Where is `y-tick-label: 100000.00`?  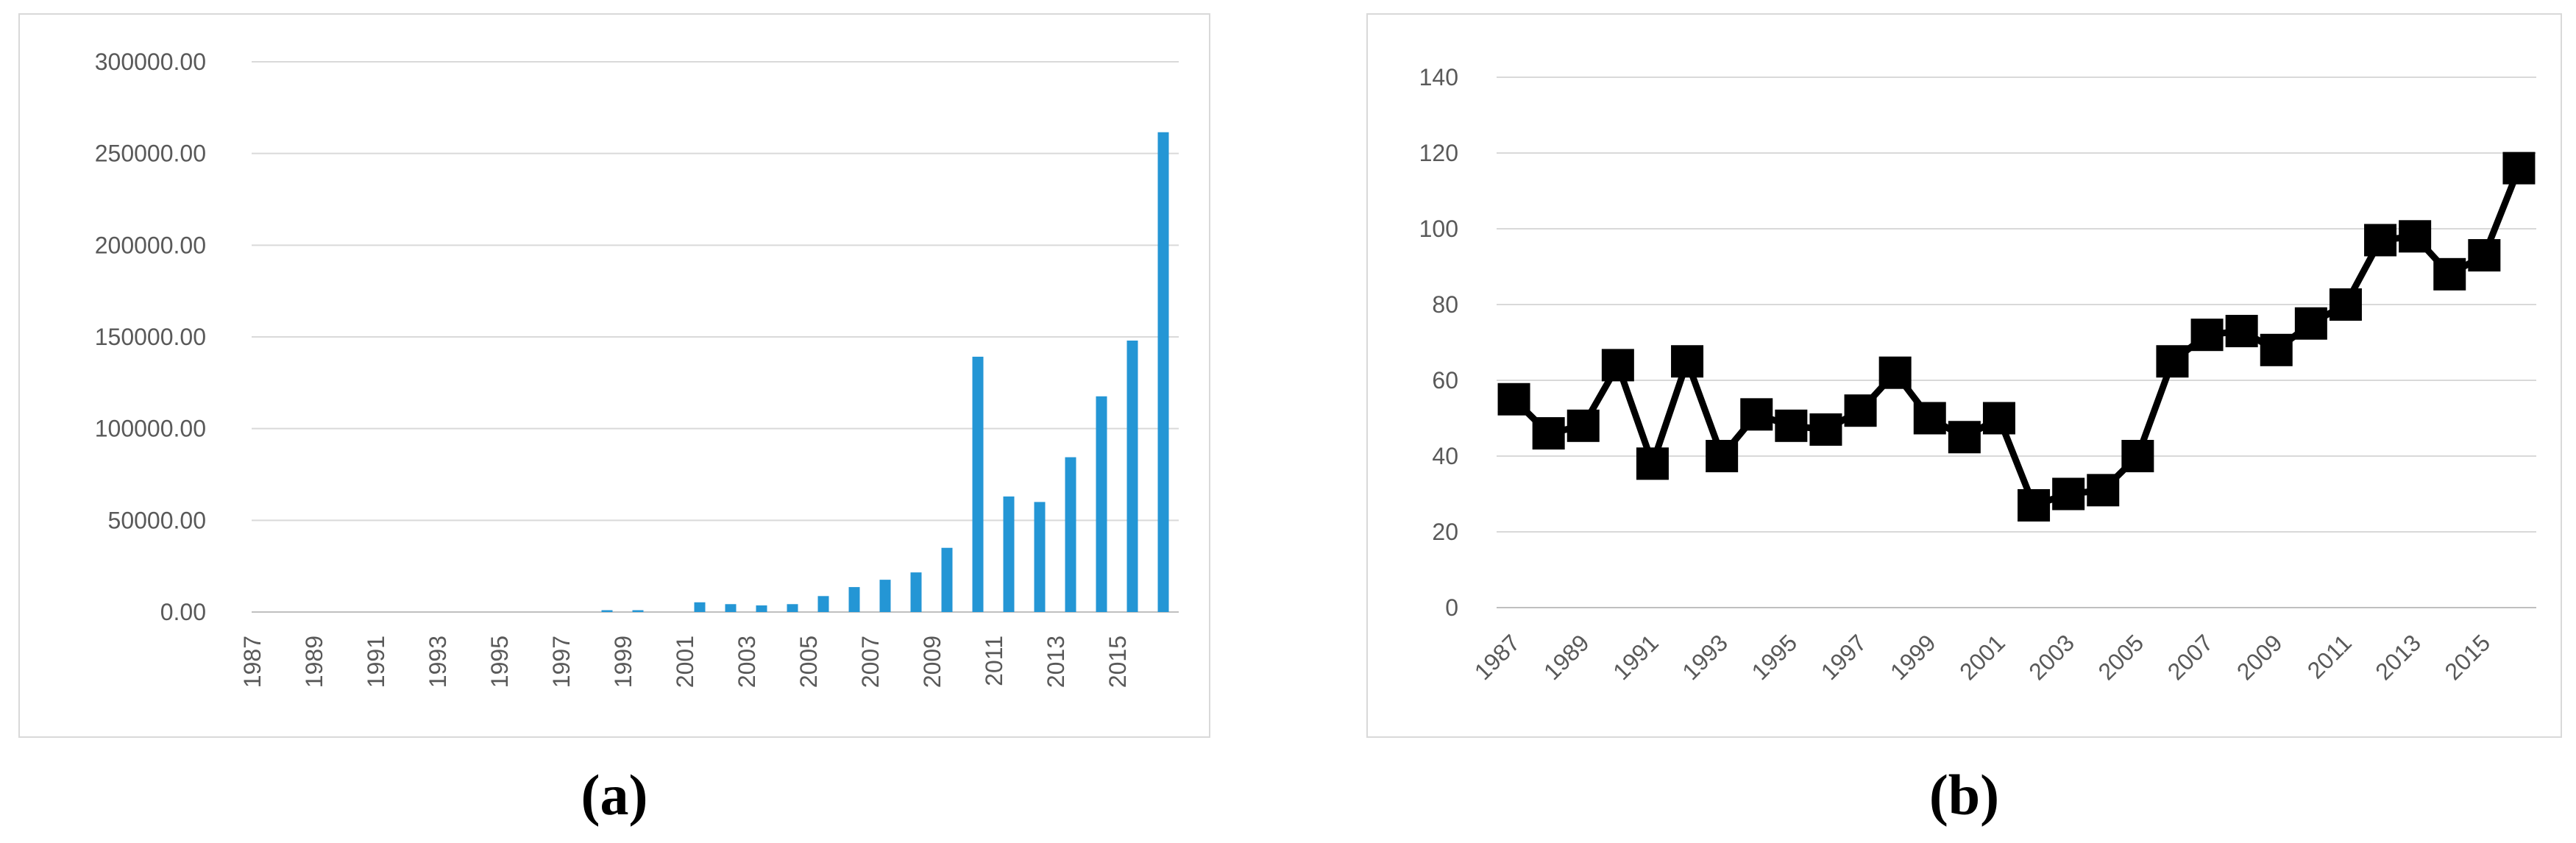
y-tick-label: 100000.00 is located at coordinates (150, 429).